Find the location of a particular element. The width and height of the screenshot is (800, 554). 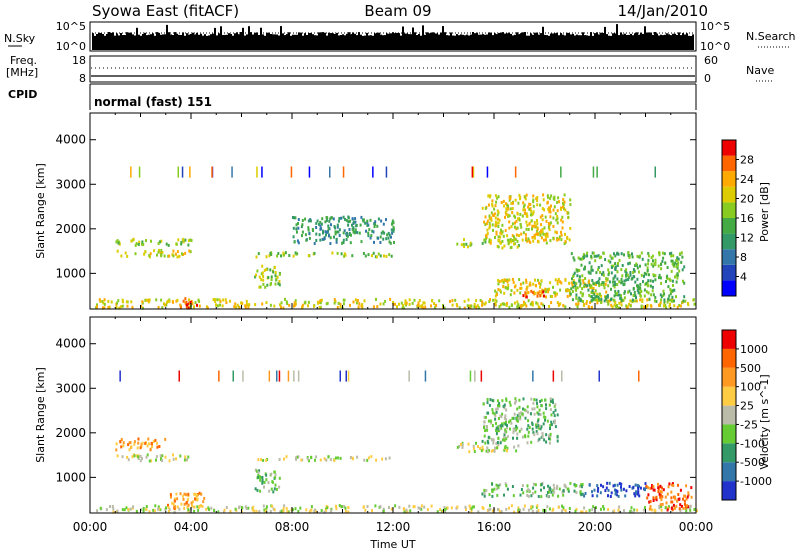

y-tick-label: 2000 is located at coordinates (70, 229).